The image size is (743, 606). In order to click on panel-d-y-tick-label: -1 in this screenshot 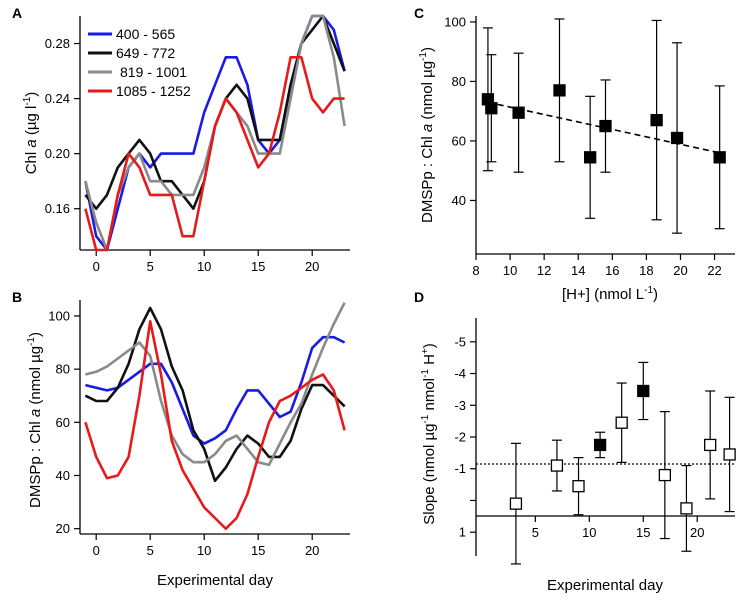, I will do `click(460, 468)`.